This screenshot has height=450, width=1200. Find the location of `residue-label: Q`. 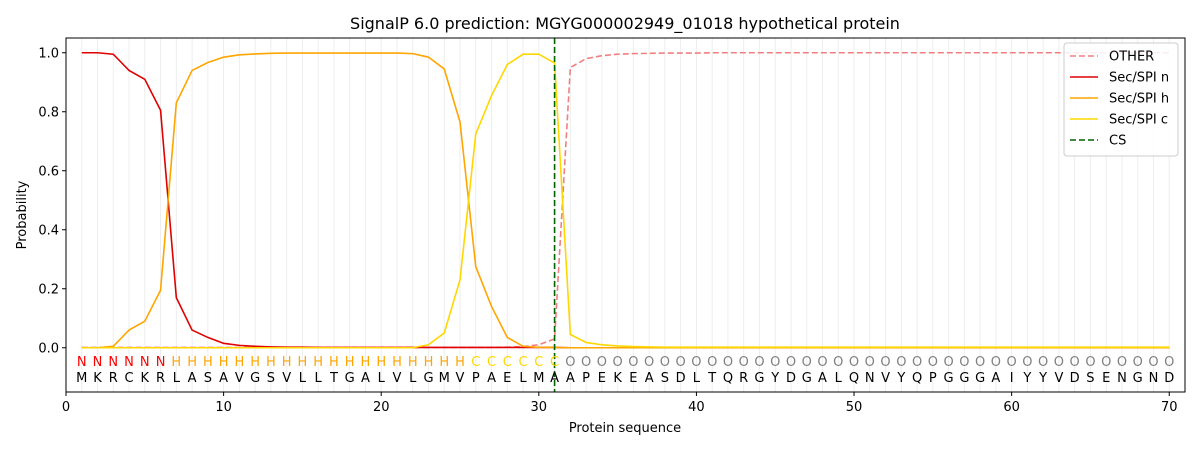

residue-label: Q is located at coordinates (917, 378).